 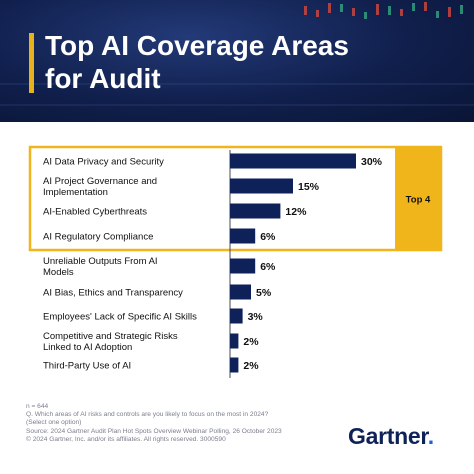 What do you see at coordinates (31, 63) in the screenshot?
I see `title-accent-bar` at bounding box center [31, 63].